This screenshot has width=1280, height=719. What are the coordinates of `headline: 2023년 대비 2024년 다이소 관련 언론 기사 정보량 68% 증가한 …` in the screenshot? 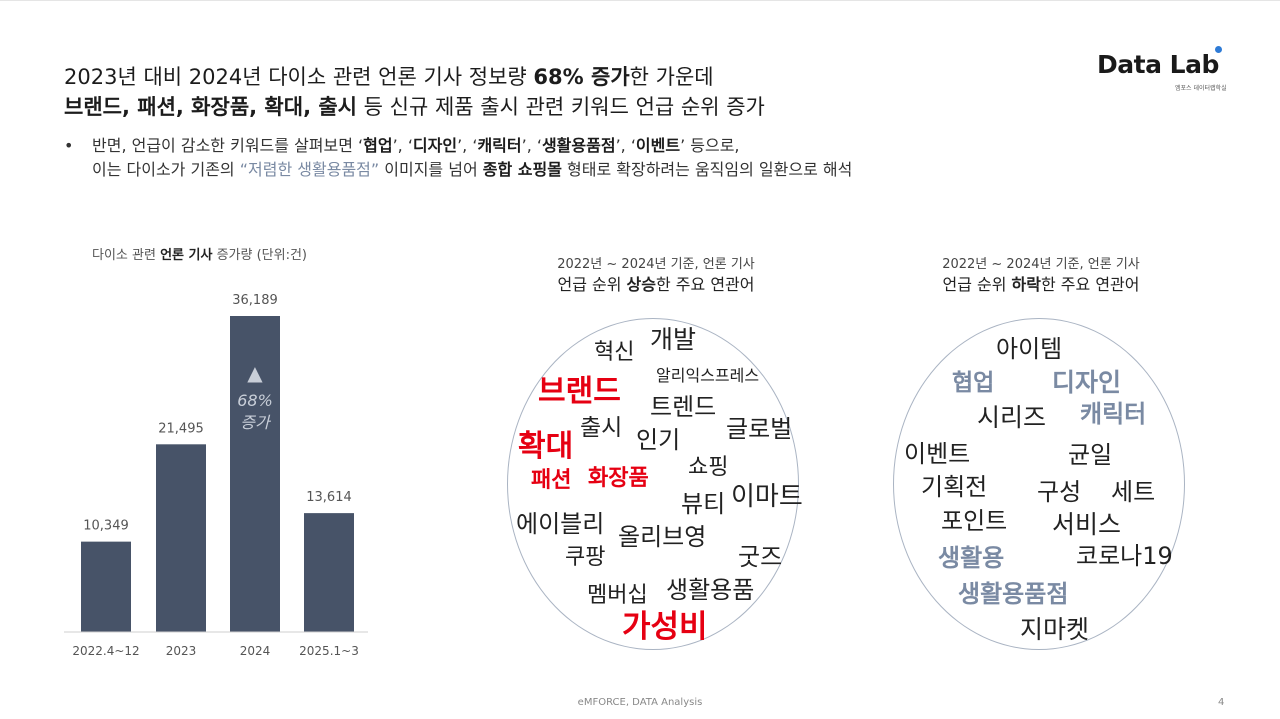 It's located at (414, 92).